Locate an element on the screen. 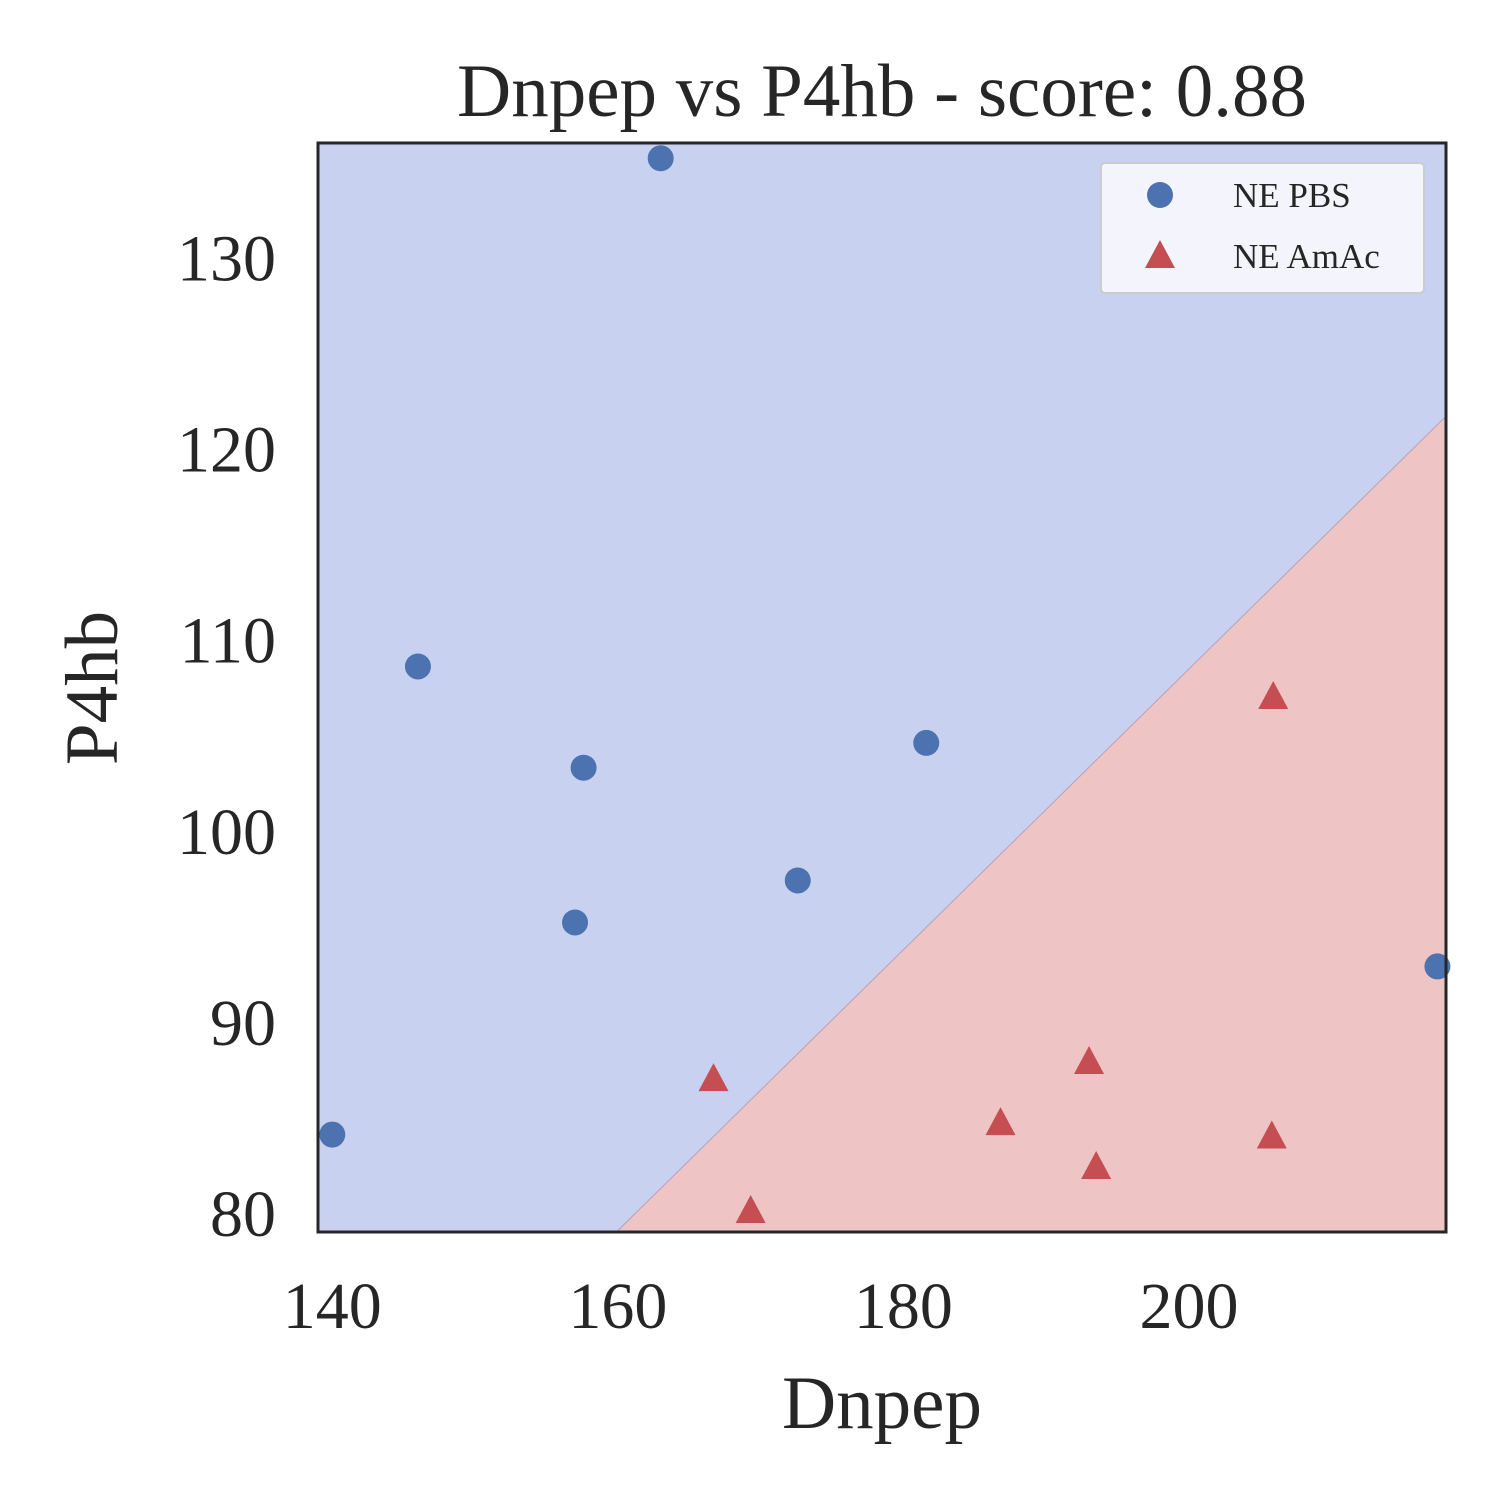 This screenshot has height=1500, width=1500. y-tick-130: 130 is located at coordinates (226, 259).